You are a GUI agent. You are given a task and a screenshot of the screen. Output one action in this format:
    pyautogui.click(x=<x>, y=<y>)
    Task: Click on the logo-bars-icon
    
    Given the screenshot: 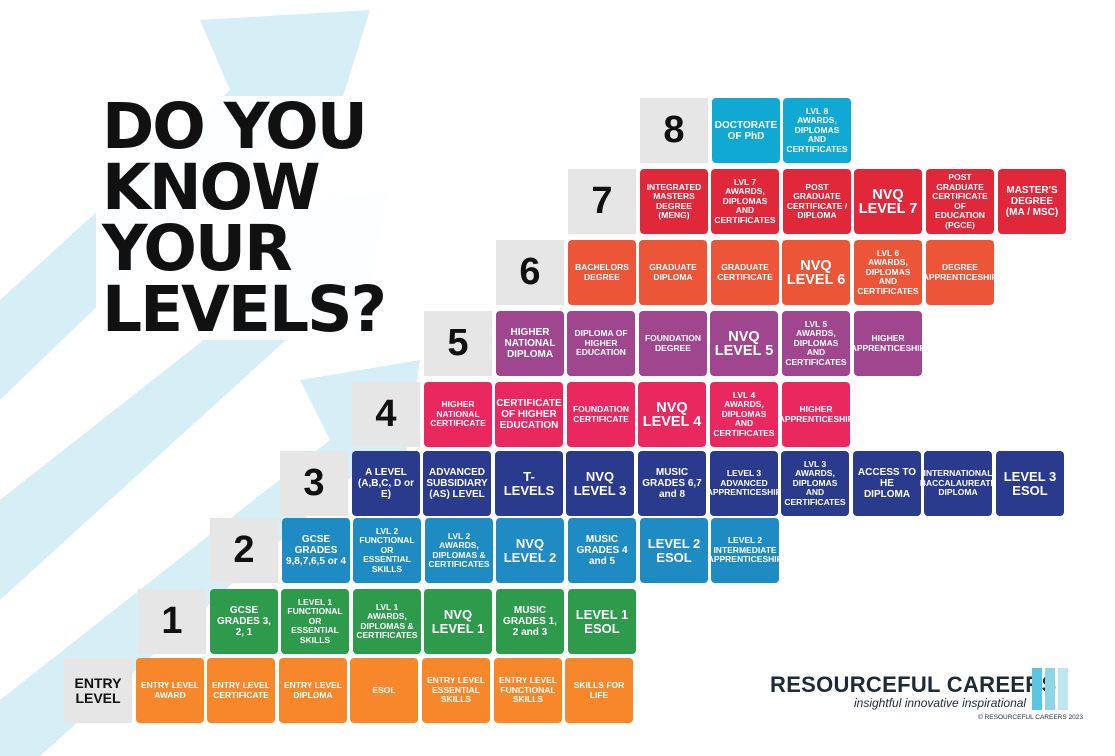 What is the action you would take?
    pyautogui.click(x=1051, y=689)
    